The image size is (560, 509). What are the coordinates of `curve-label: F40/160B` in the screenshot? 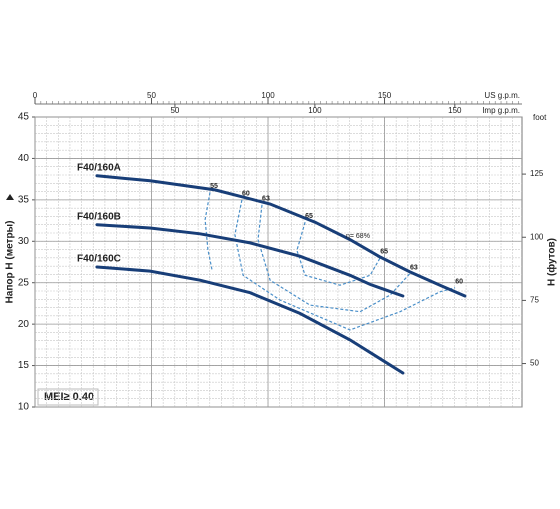 It's located at (99, 216).